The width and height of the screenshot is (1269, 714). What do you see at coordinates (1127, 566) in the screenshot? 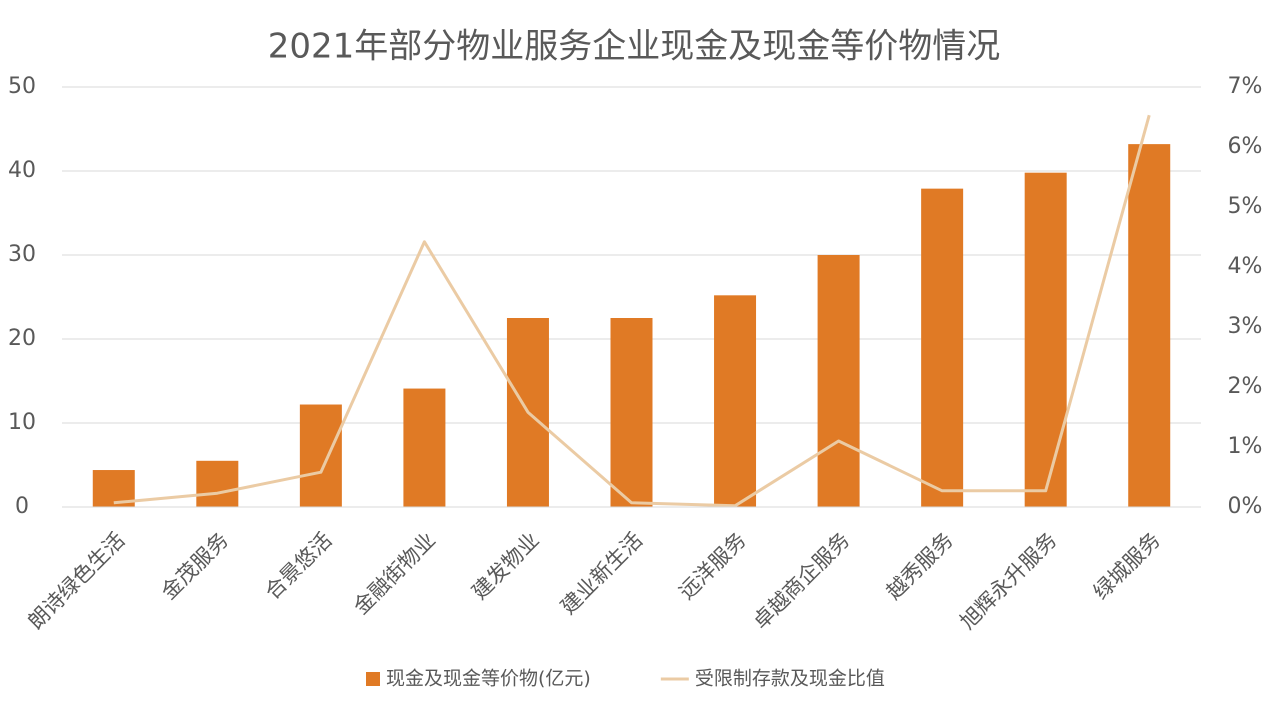
I see `x-tick-label: 绿城服务` at bounding box center [1127, 566].